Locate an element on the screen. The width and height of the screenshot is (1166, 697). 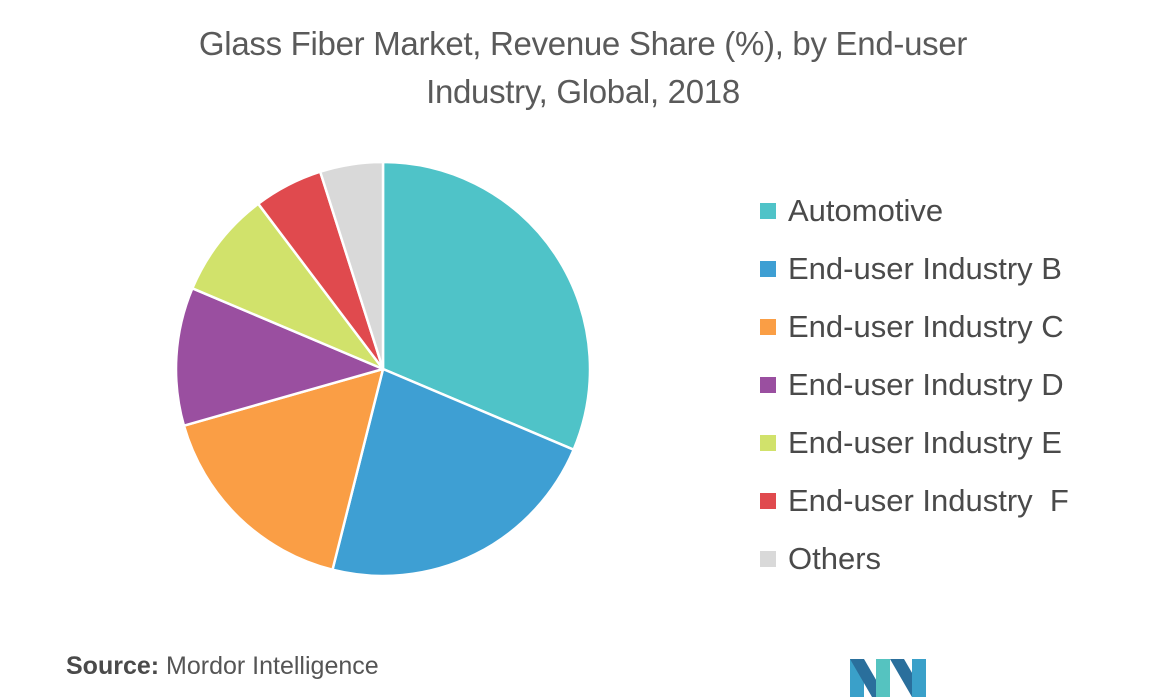
pie-slice-end-user-industry-c is located at coordinates (283, 469).